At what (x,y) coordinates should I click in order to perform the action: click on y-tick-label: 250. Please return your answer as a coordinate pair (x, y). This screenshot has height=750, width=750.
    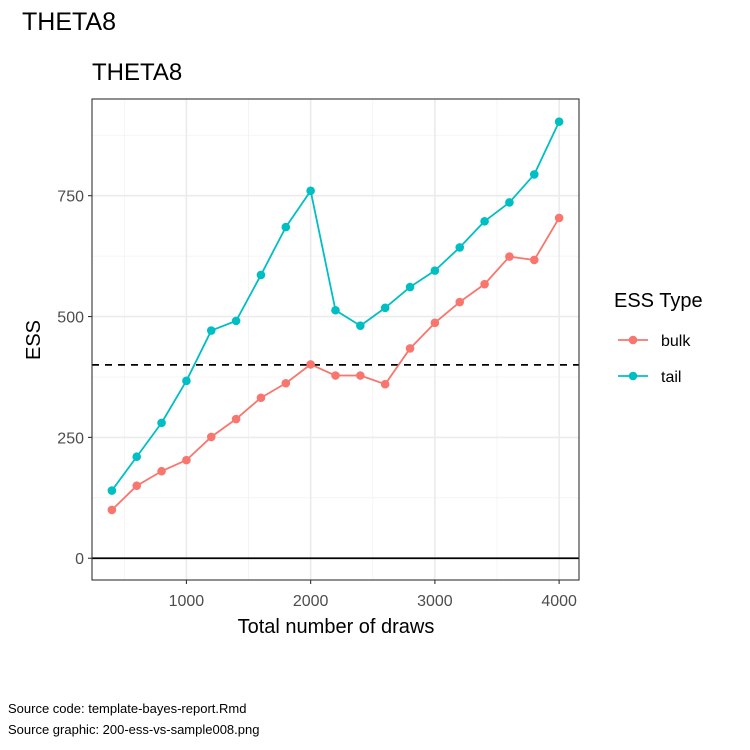
    Looking at the image, I should click on (70, 438).